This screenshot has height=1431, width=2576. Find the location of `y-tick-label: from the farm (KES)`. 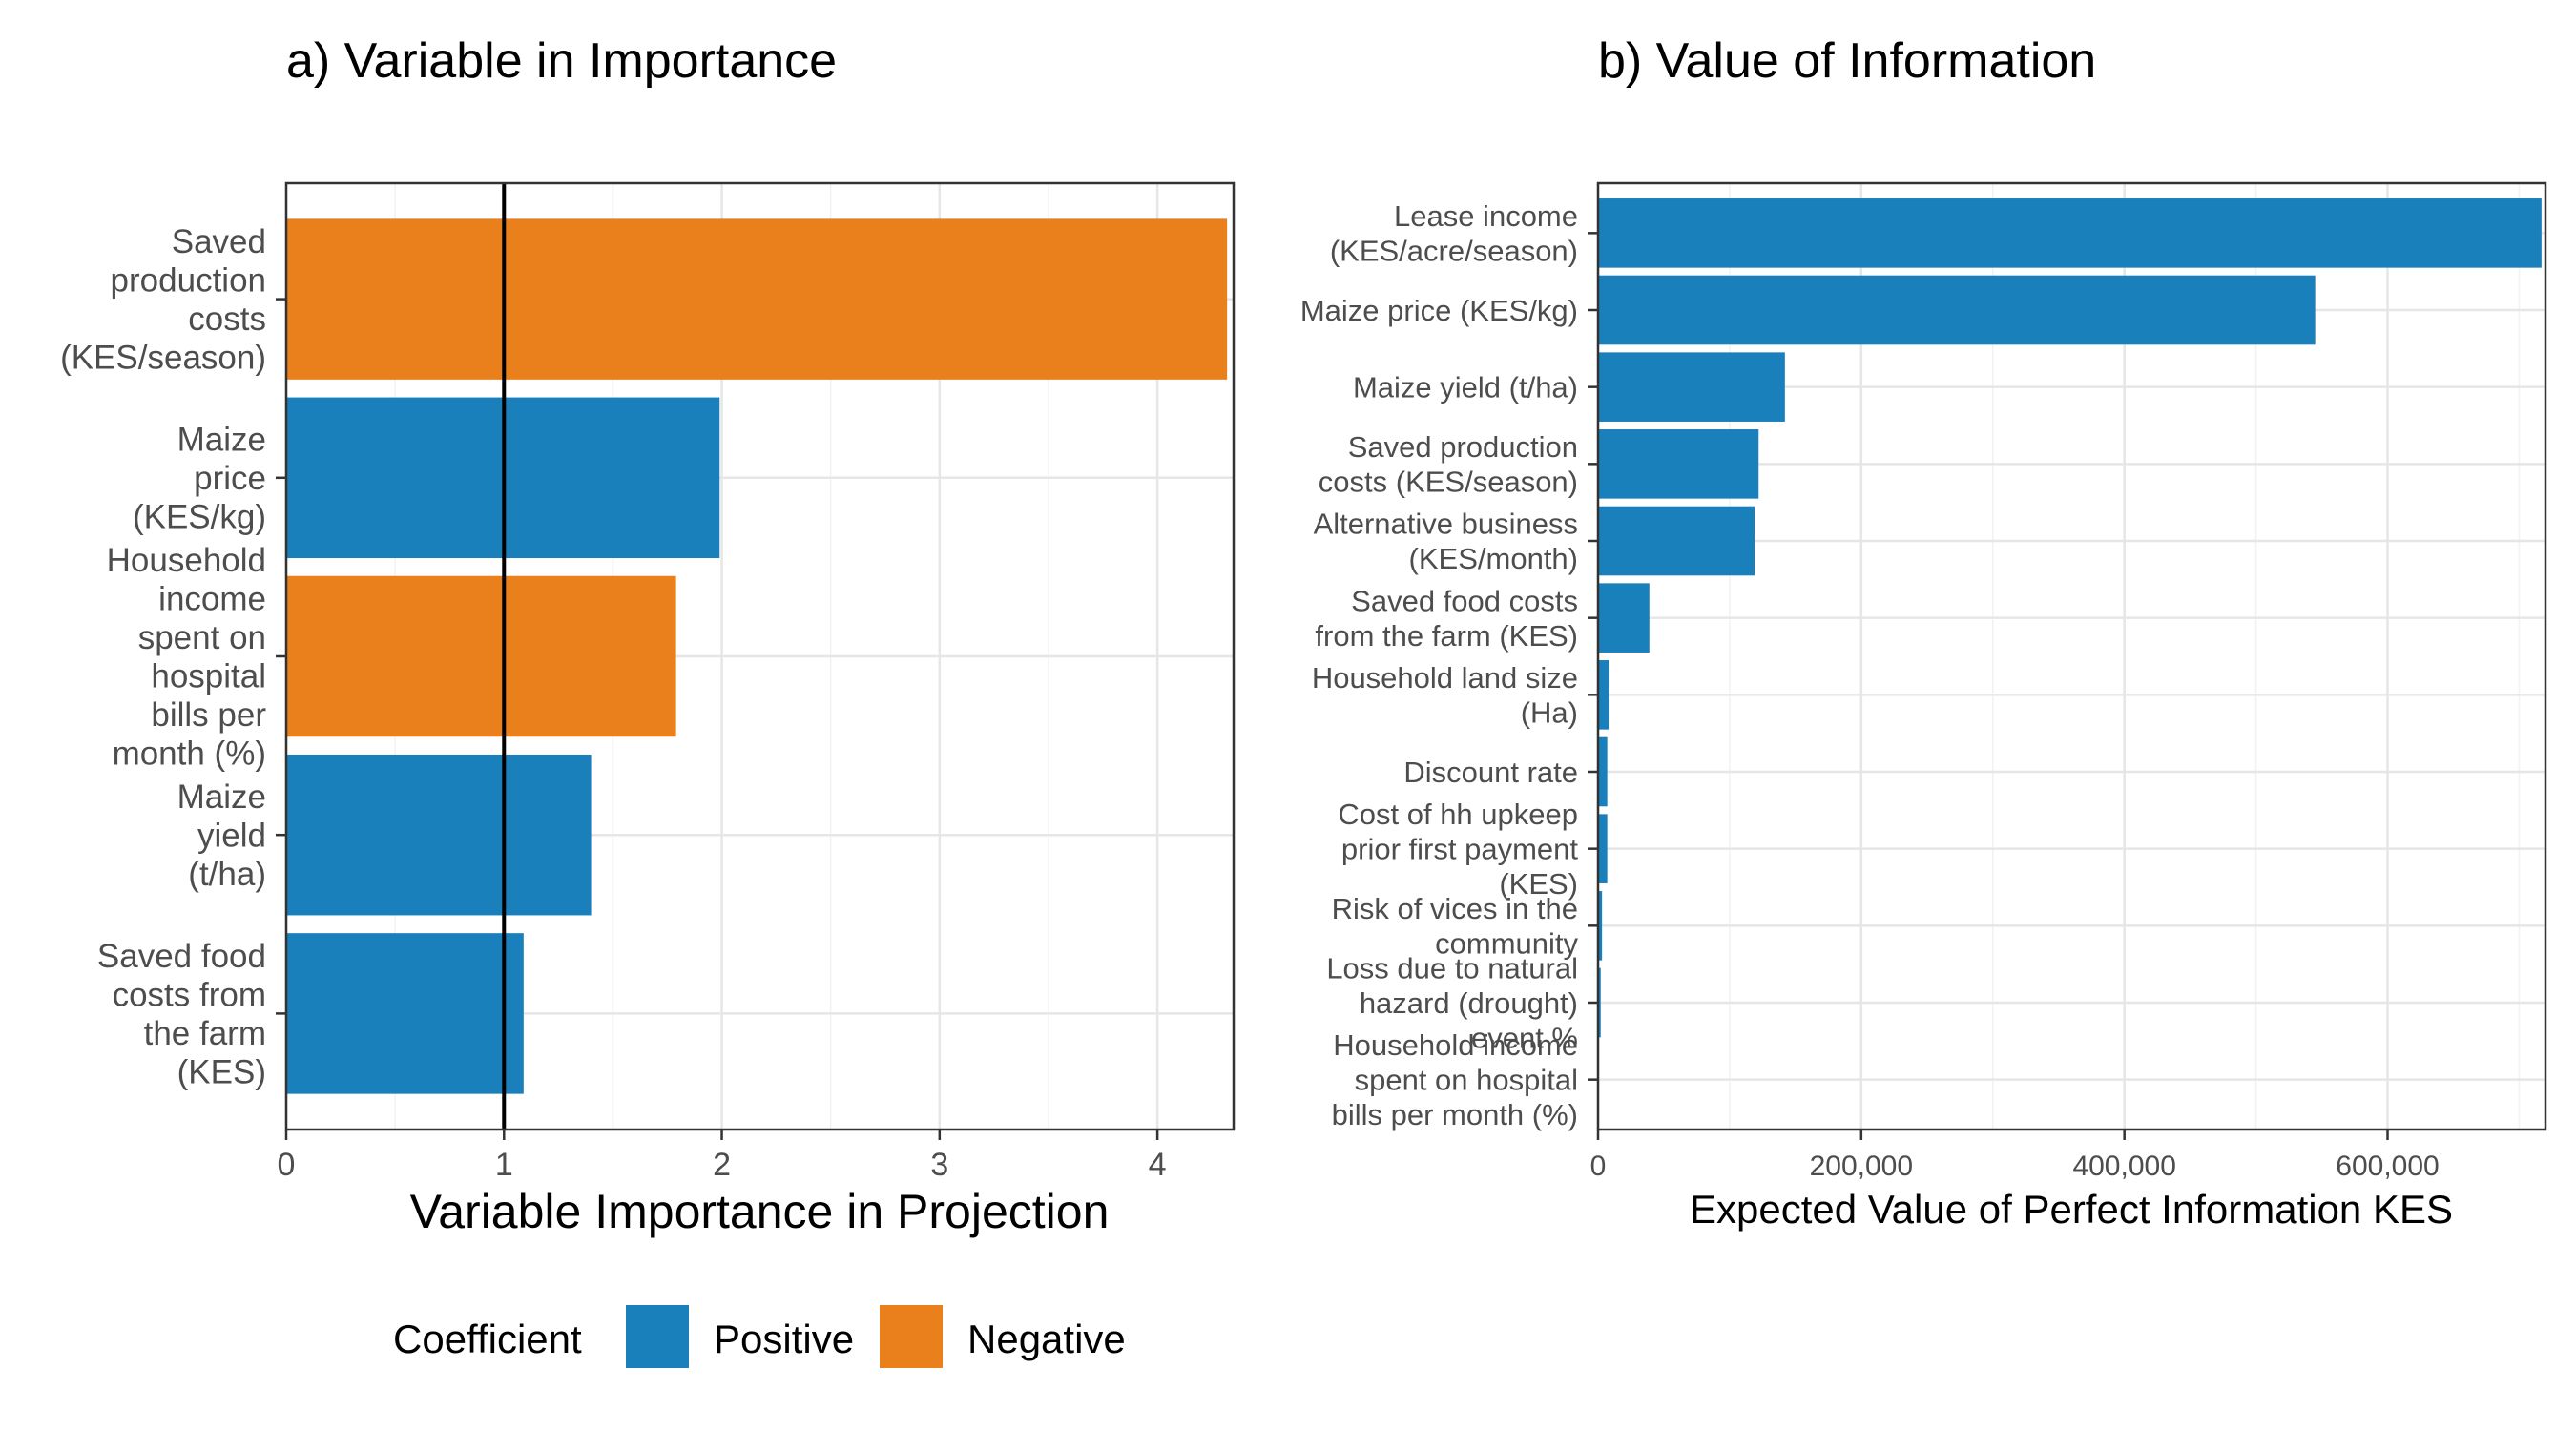

y-tick-label: from the farm (KES) is located at coordinates (1446, 636).